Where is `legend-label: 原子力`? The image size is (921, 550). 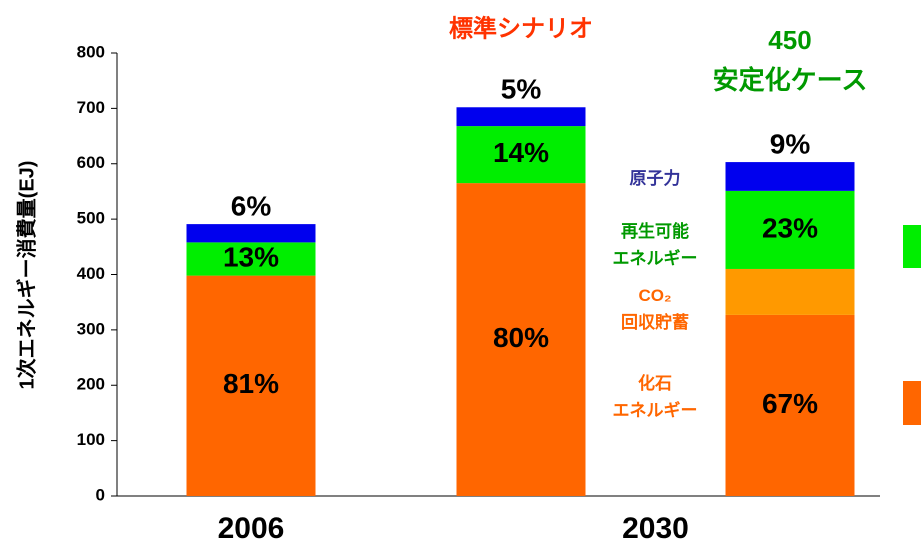 legend-label: 原子力 is located at coordinates (655, 178).